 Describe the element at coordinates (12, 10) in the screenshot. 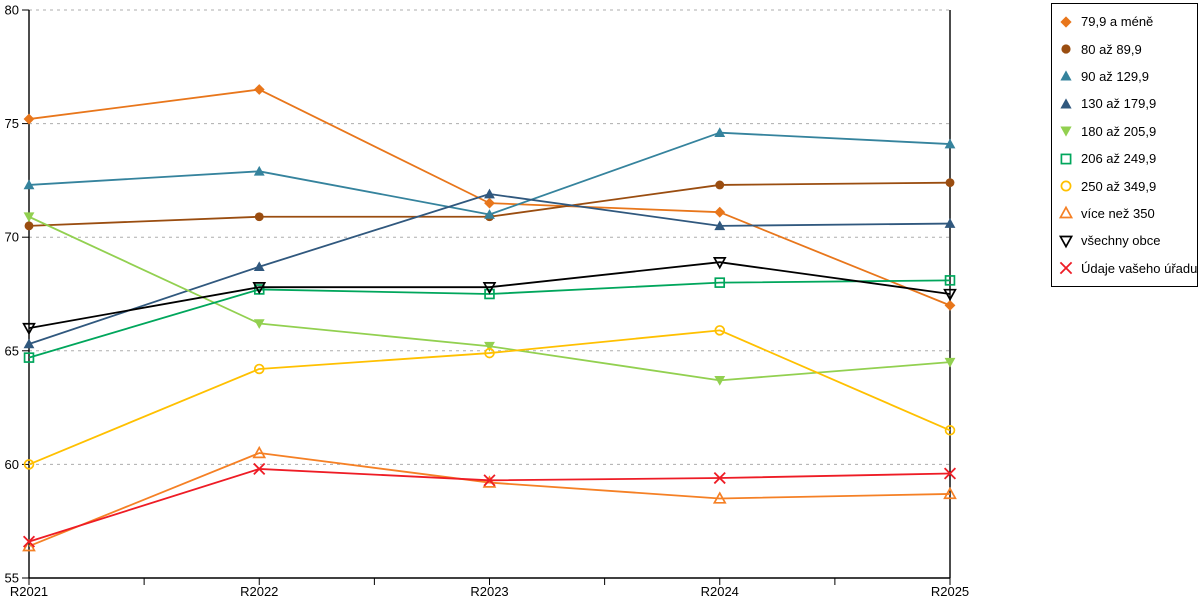

I see `y-axis-label: 80` at that location.